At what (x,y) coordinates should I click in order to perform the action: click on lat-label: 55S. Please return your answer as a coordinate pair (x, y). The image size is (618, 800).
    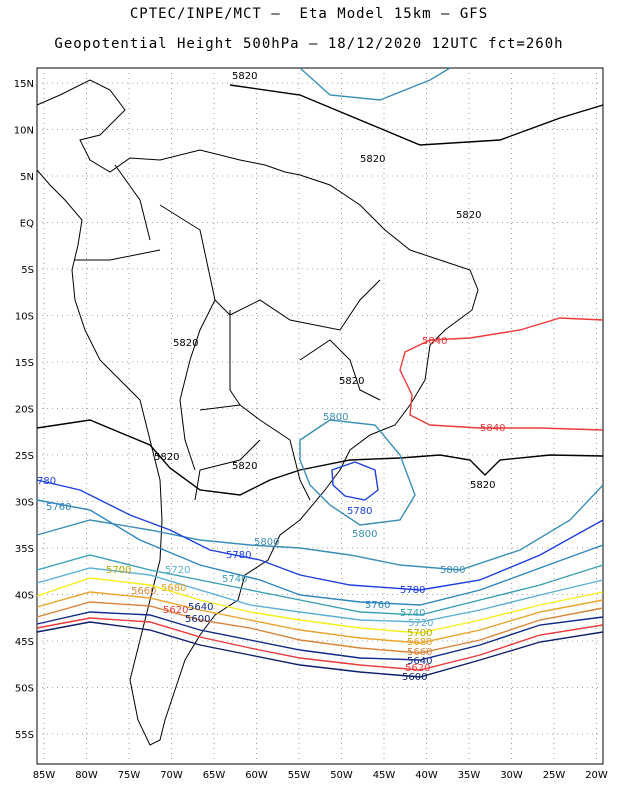
    Looking at the image, I should click on (24, 735).